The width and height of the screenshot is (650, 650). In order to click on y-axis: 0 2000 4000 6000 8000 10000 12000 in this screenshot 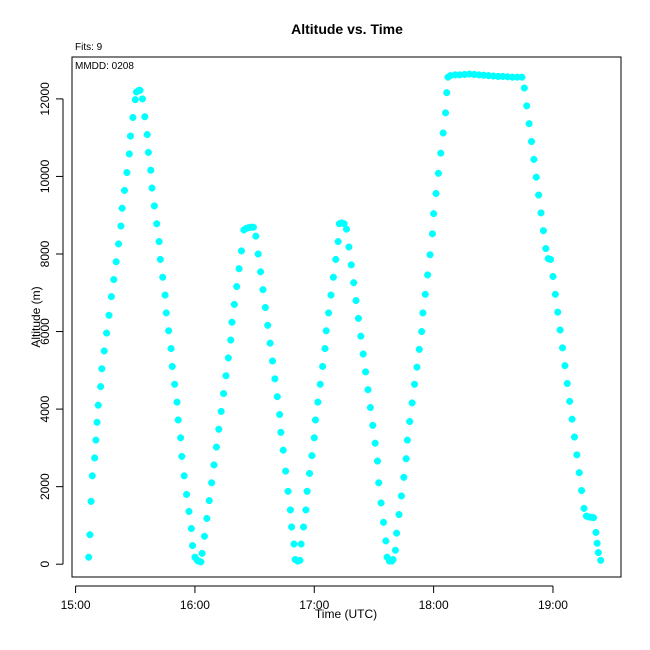, I will do `click(51, 325)`.